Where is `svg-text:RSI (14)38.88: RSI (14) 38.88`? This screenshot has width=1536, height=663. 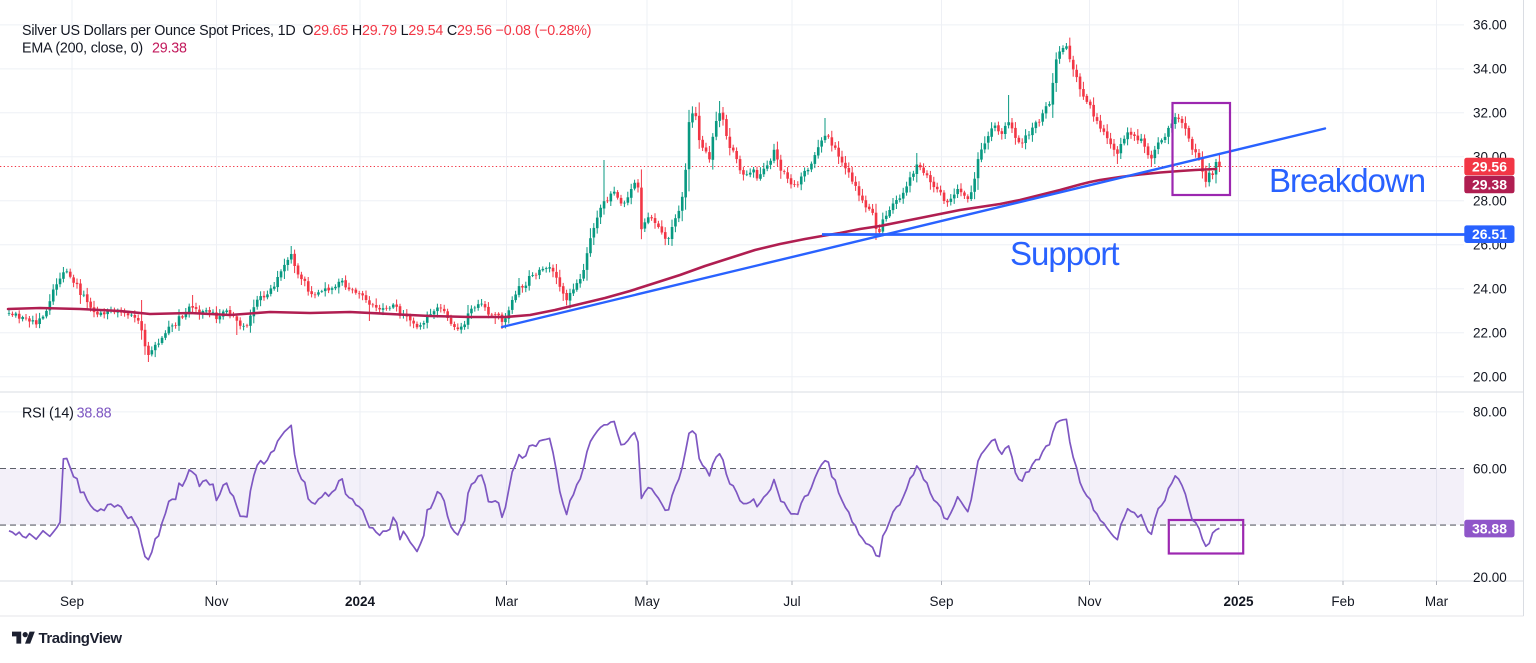 svg-text:RSI (14)38.88: RSI (14) 38.88 is located at coordinates (67, 414).